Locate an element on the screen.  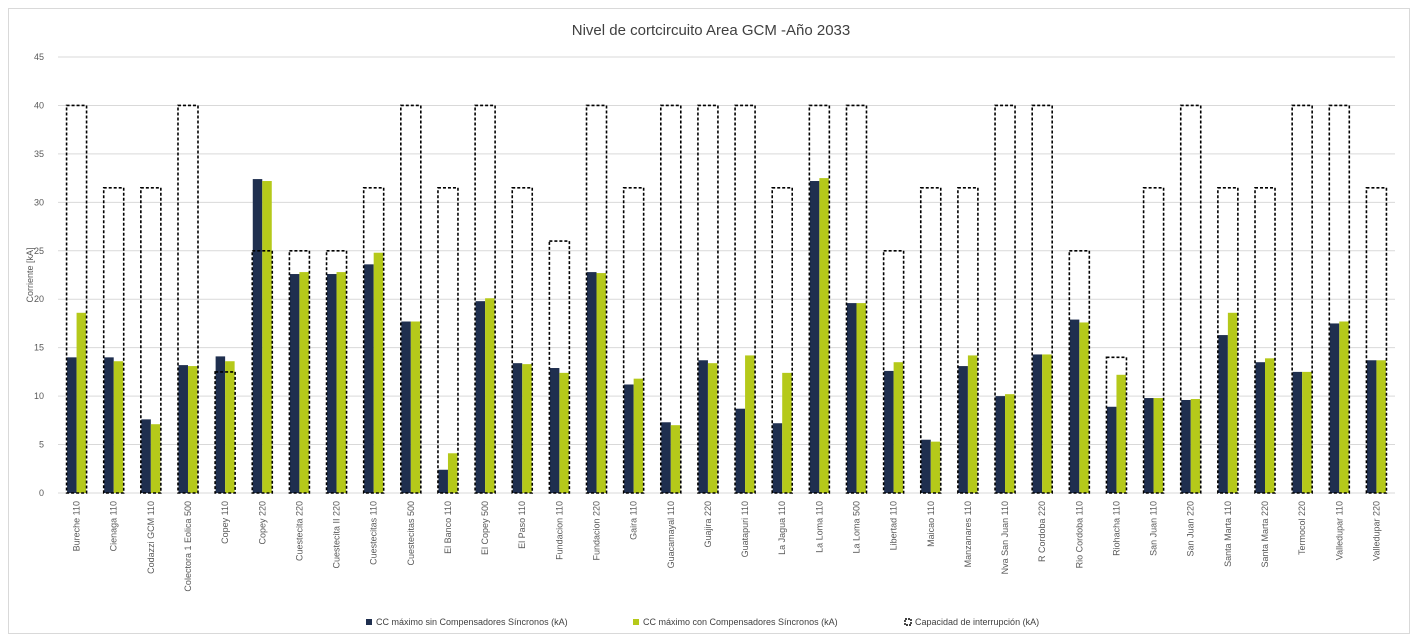
chart-title: Nivel de cortcircuito Area GCM -Año 2033 is located at coordinates (711, 30).